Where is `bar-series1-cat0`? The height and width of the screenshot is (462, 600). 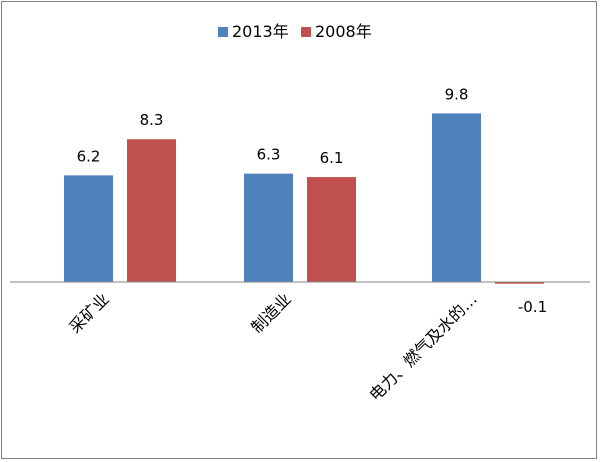
bar-series1-cat0 is located at coordinates (151, 210).